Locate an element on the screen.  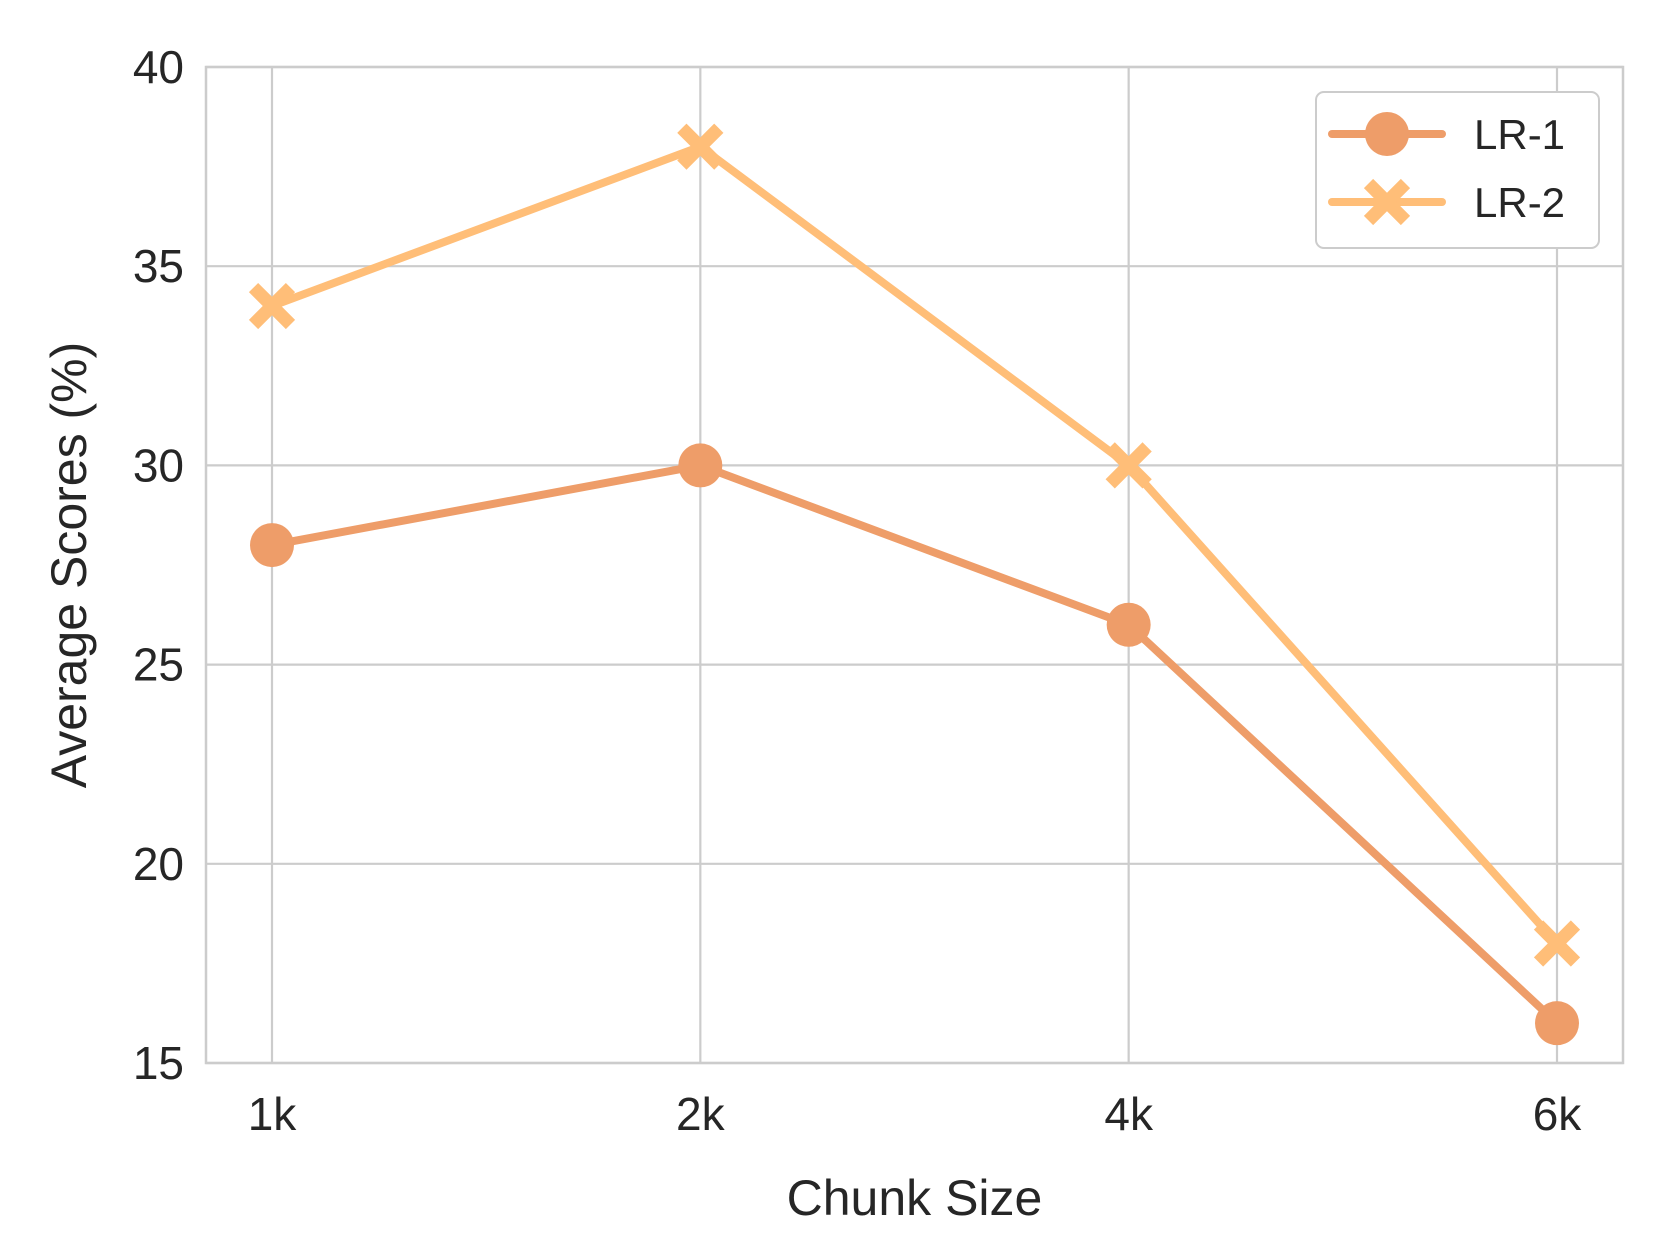
legend-entry: LR-2 is located at coordinates (1446, 202).